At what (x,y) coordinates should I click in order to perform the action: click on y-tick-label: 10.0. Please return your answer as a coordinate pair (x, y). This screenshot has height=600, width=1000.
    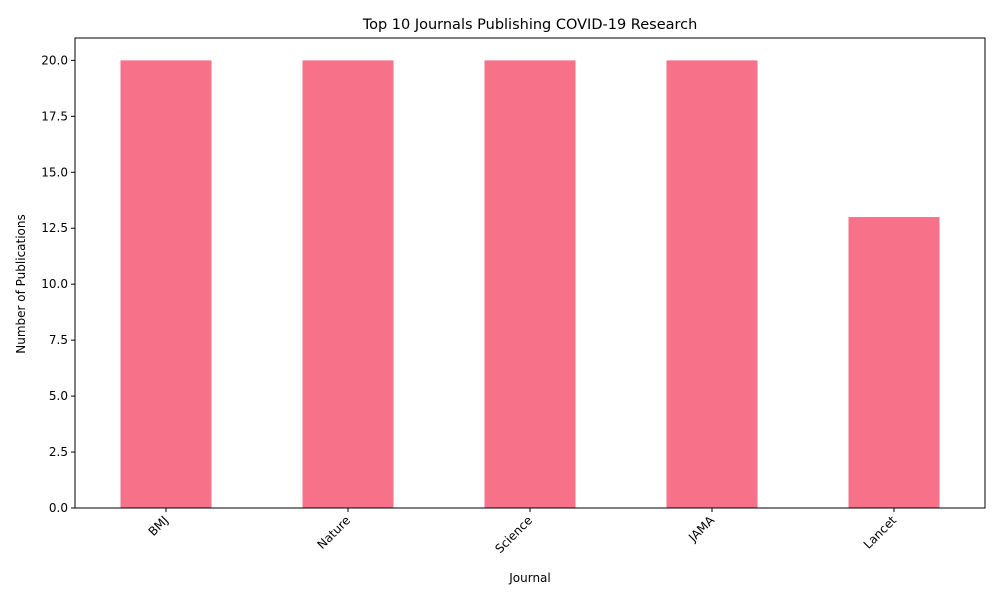
    Looking at the image, I should click on (54, 284).